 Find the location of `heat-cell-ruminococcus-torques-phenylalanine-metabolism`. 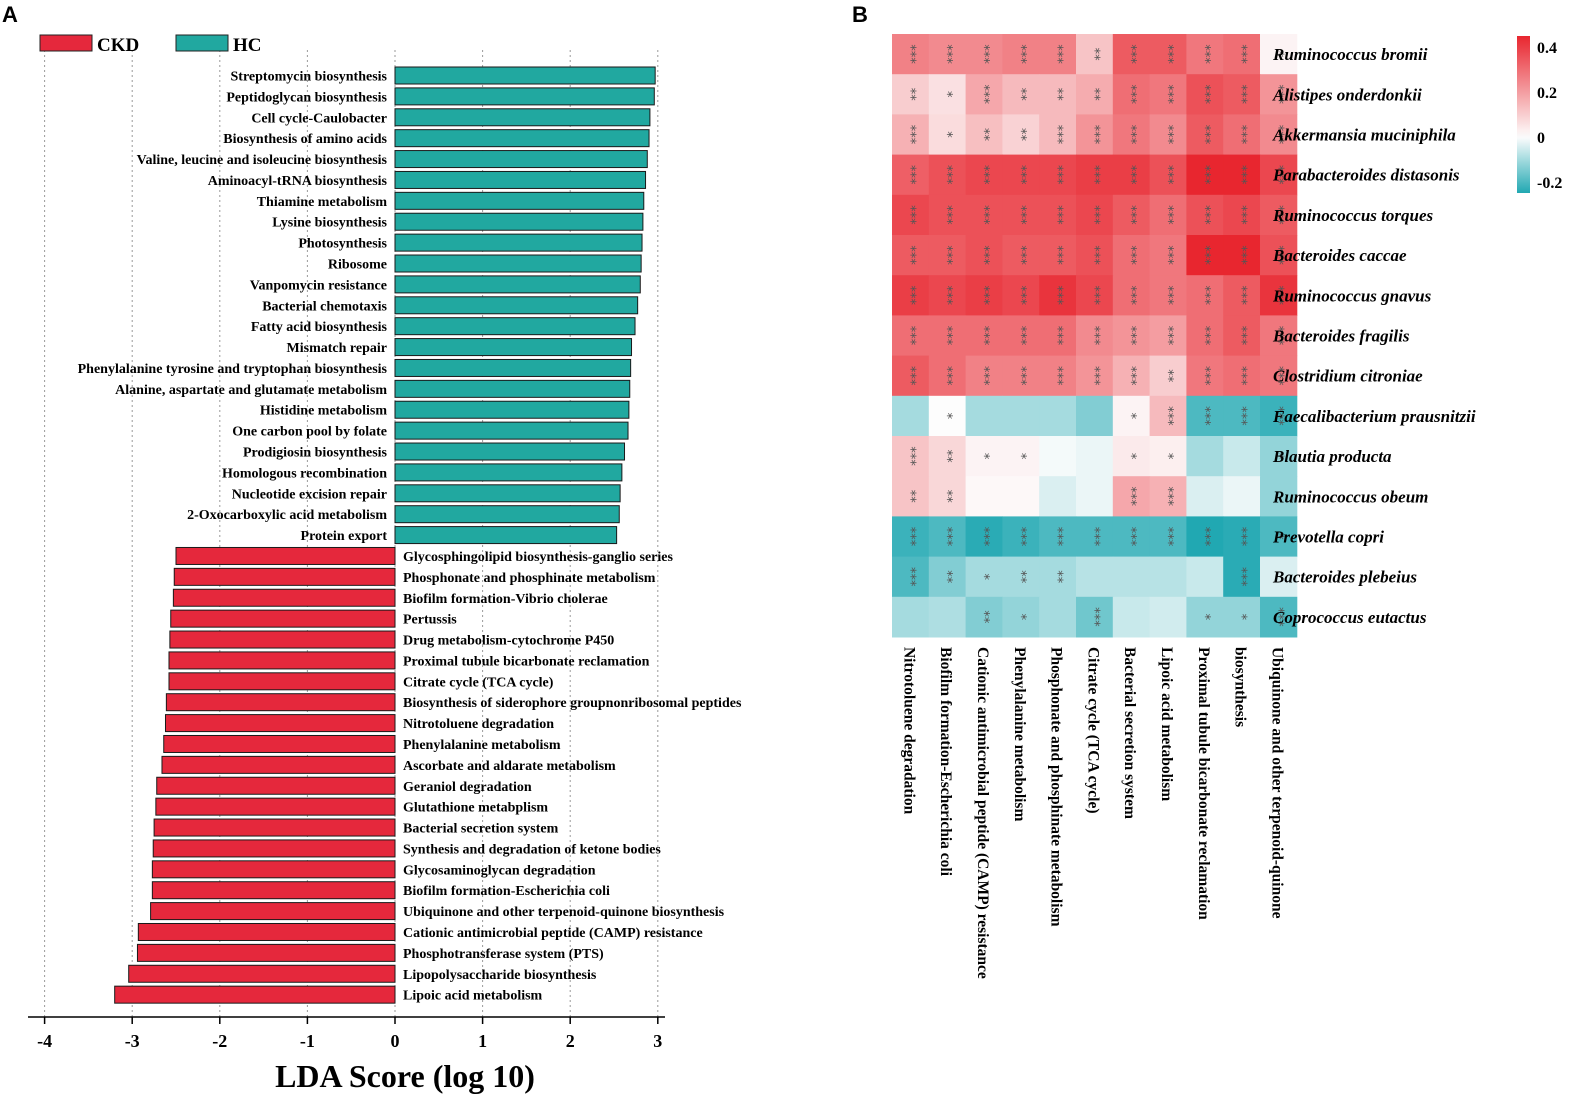

heat-cell-ruminococcus-torques-phenylalanine-metabolism is located at coordinates (1021, 215).